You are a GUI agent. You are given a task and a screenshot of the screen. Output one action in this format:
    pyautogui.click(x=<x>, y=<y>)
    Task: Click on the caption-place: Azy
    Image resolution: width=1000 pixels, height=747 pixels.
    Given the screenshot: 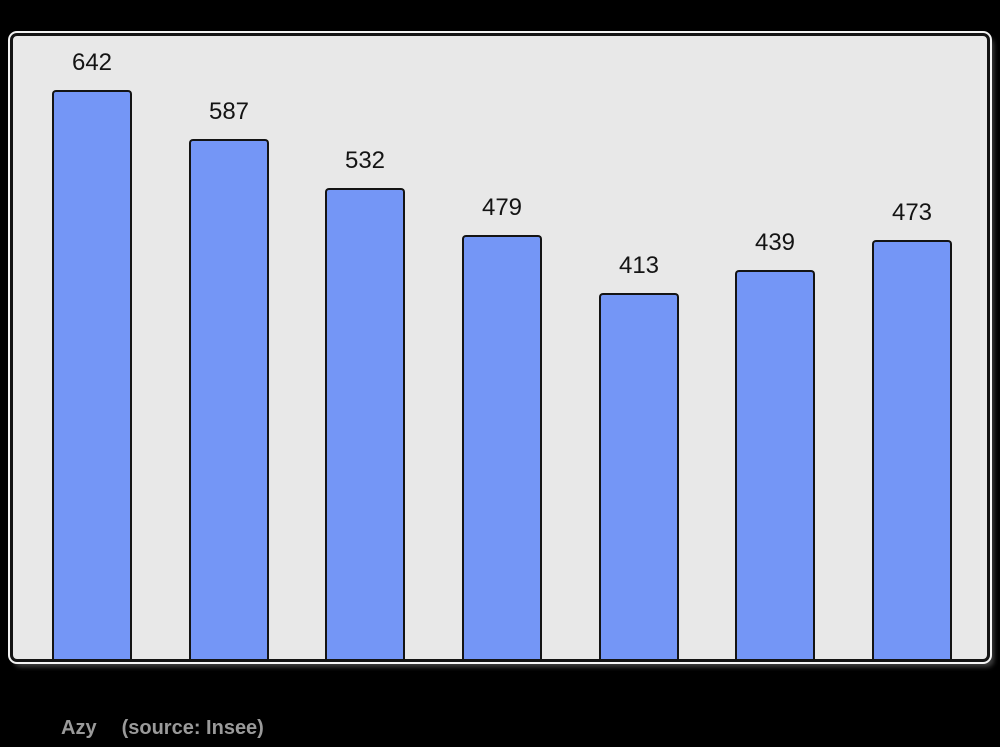 What is the action you would take?
    pyautogui.click(x=79, y=728)
    